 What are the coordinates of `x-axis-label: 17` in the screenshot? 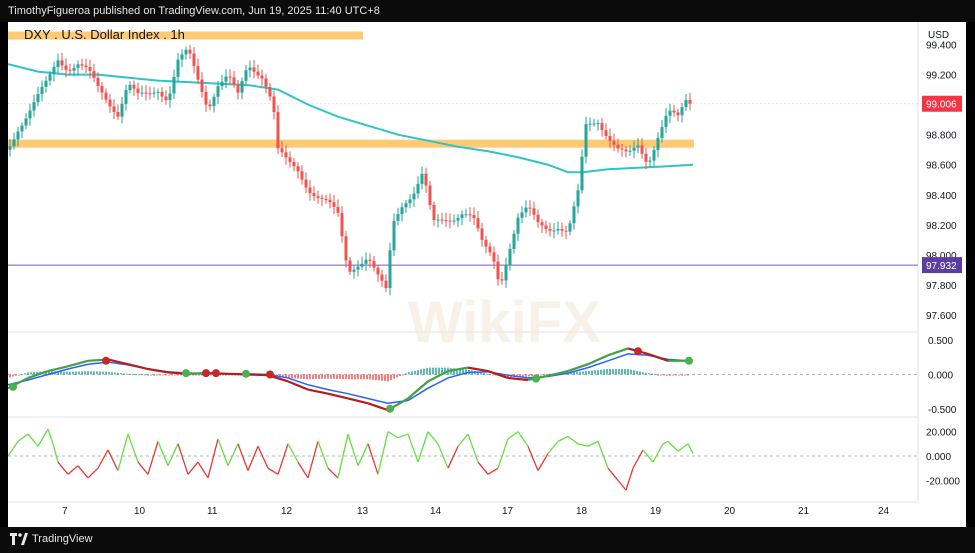 It's located at (508, 511).